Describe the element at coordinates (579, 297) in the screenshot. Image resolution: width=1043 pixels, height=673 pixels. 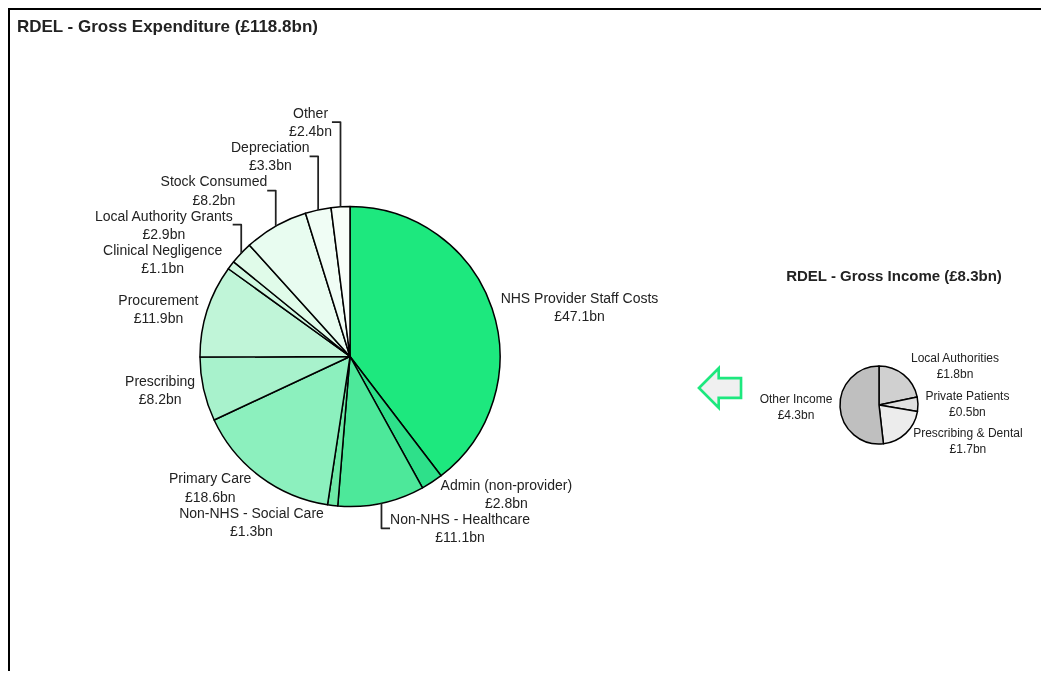
I see `slice-label: NHS Provider Staff Costs` at that location.